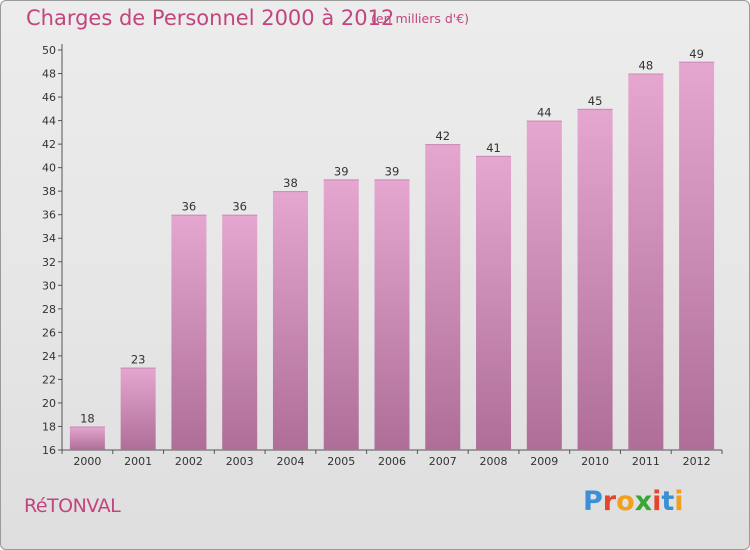 This screenshot has height=550, width=750. I want to click on y-tick-label: 48, so click(49, 74).